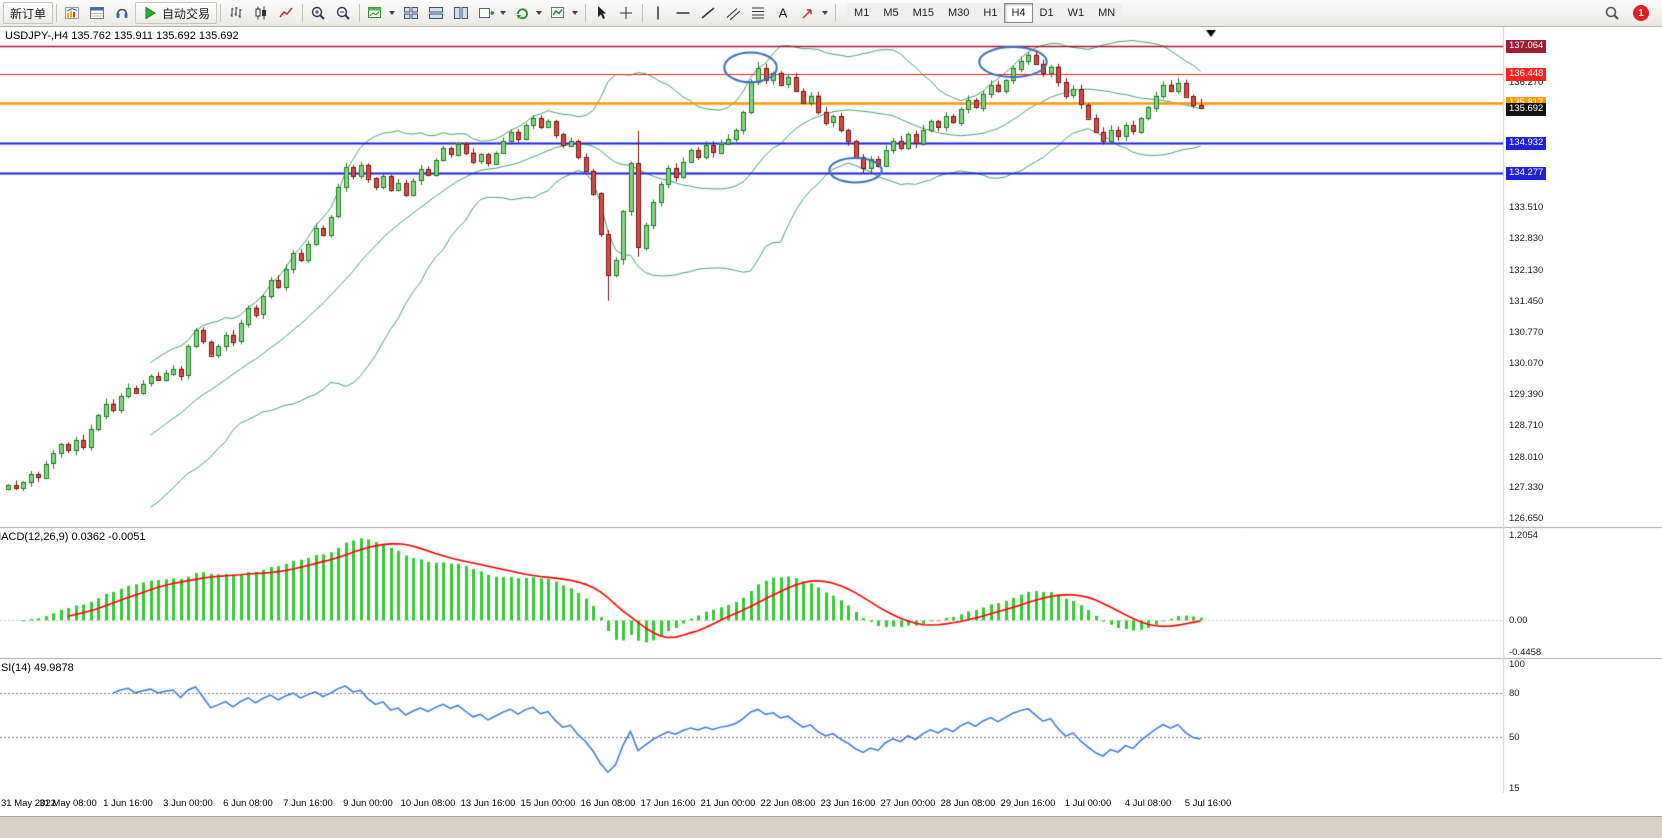 This screenshot has height=838, width=1662. Describe the element at coordinates (1076, 13) in the screenshot. I see `timeframe-W1: W1` at that location.